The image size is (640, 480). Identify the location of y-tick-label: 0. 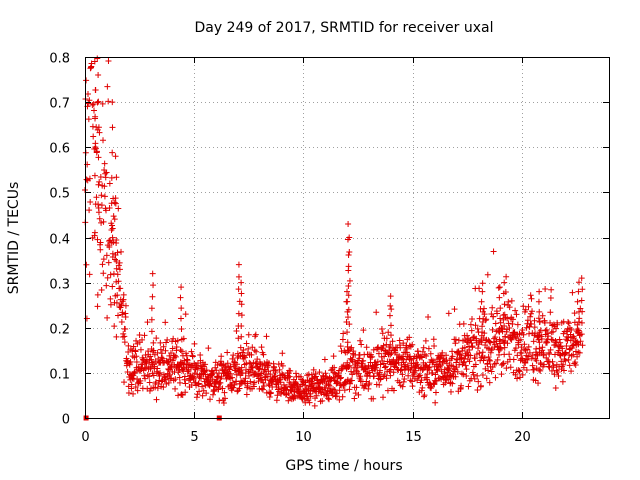
(66, 420).